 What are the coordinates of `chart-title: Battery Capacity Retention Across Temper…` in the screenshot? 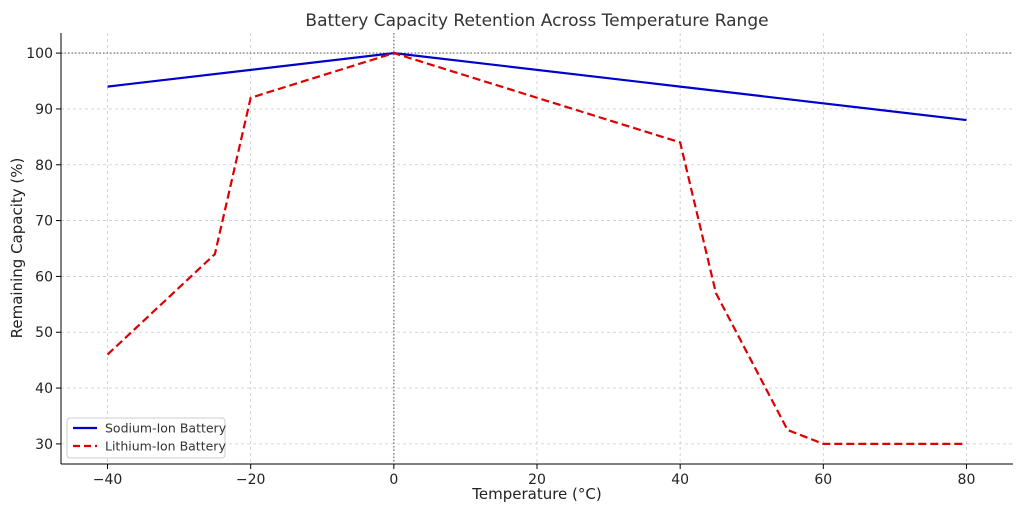 It's located at (536, 21).